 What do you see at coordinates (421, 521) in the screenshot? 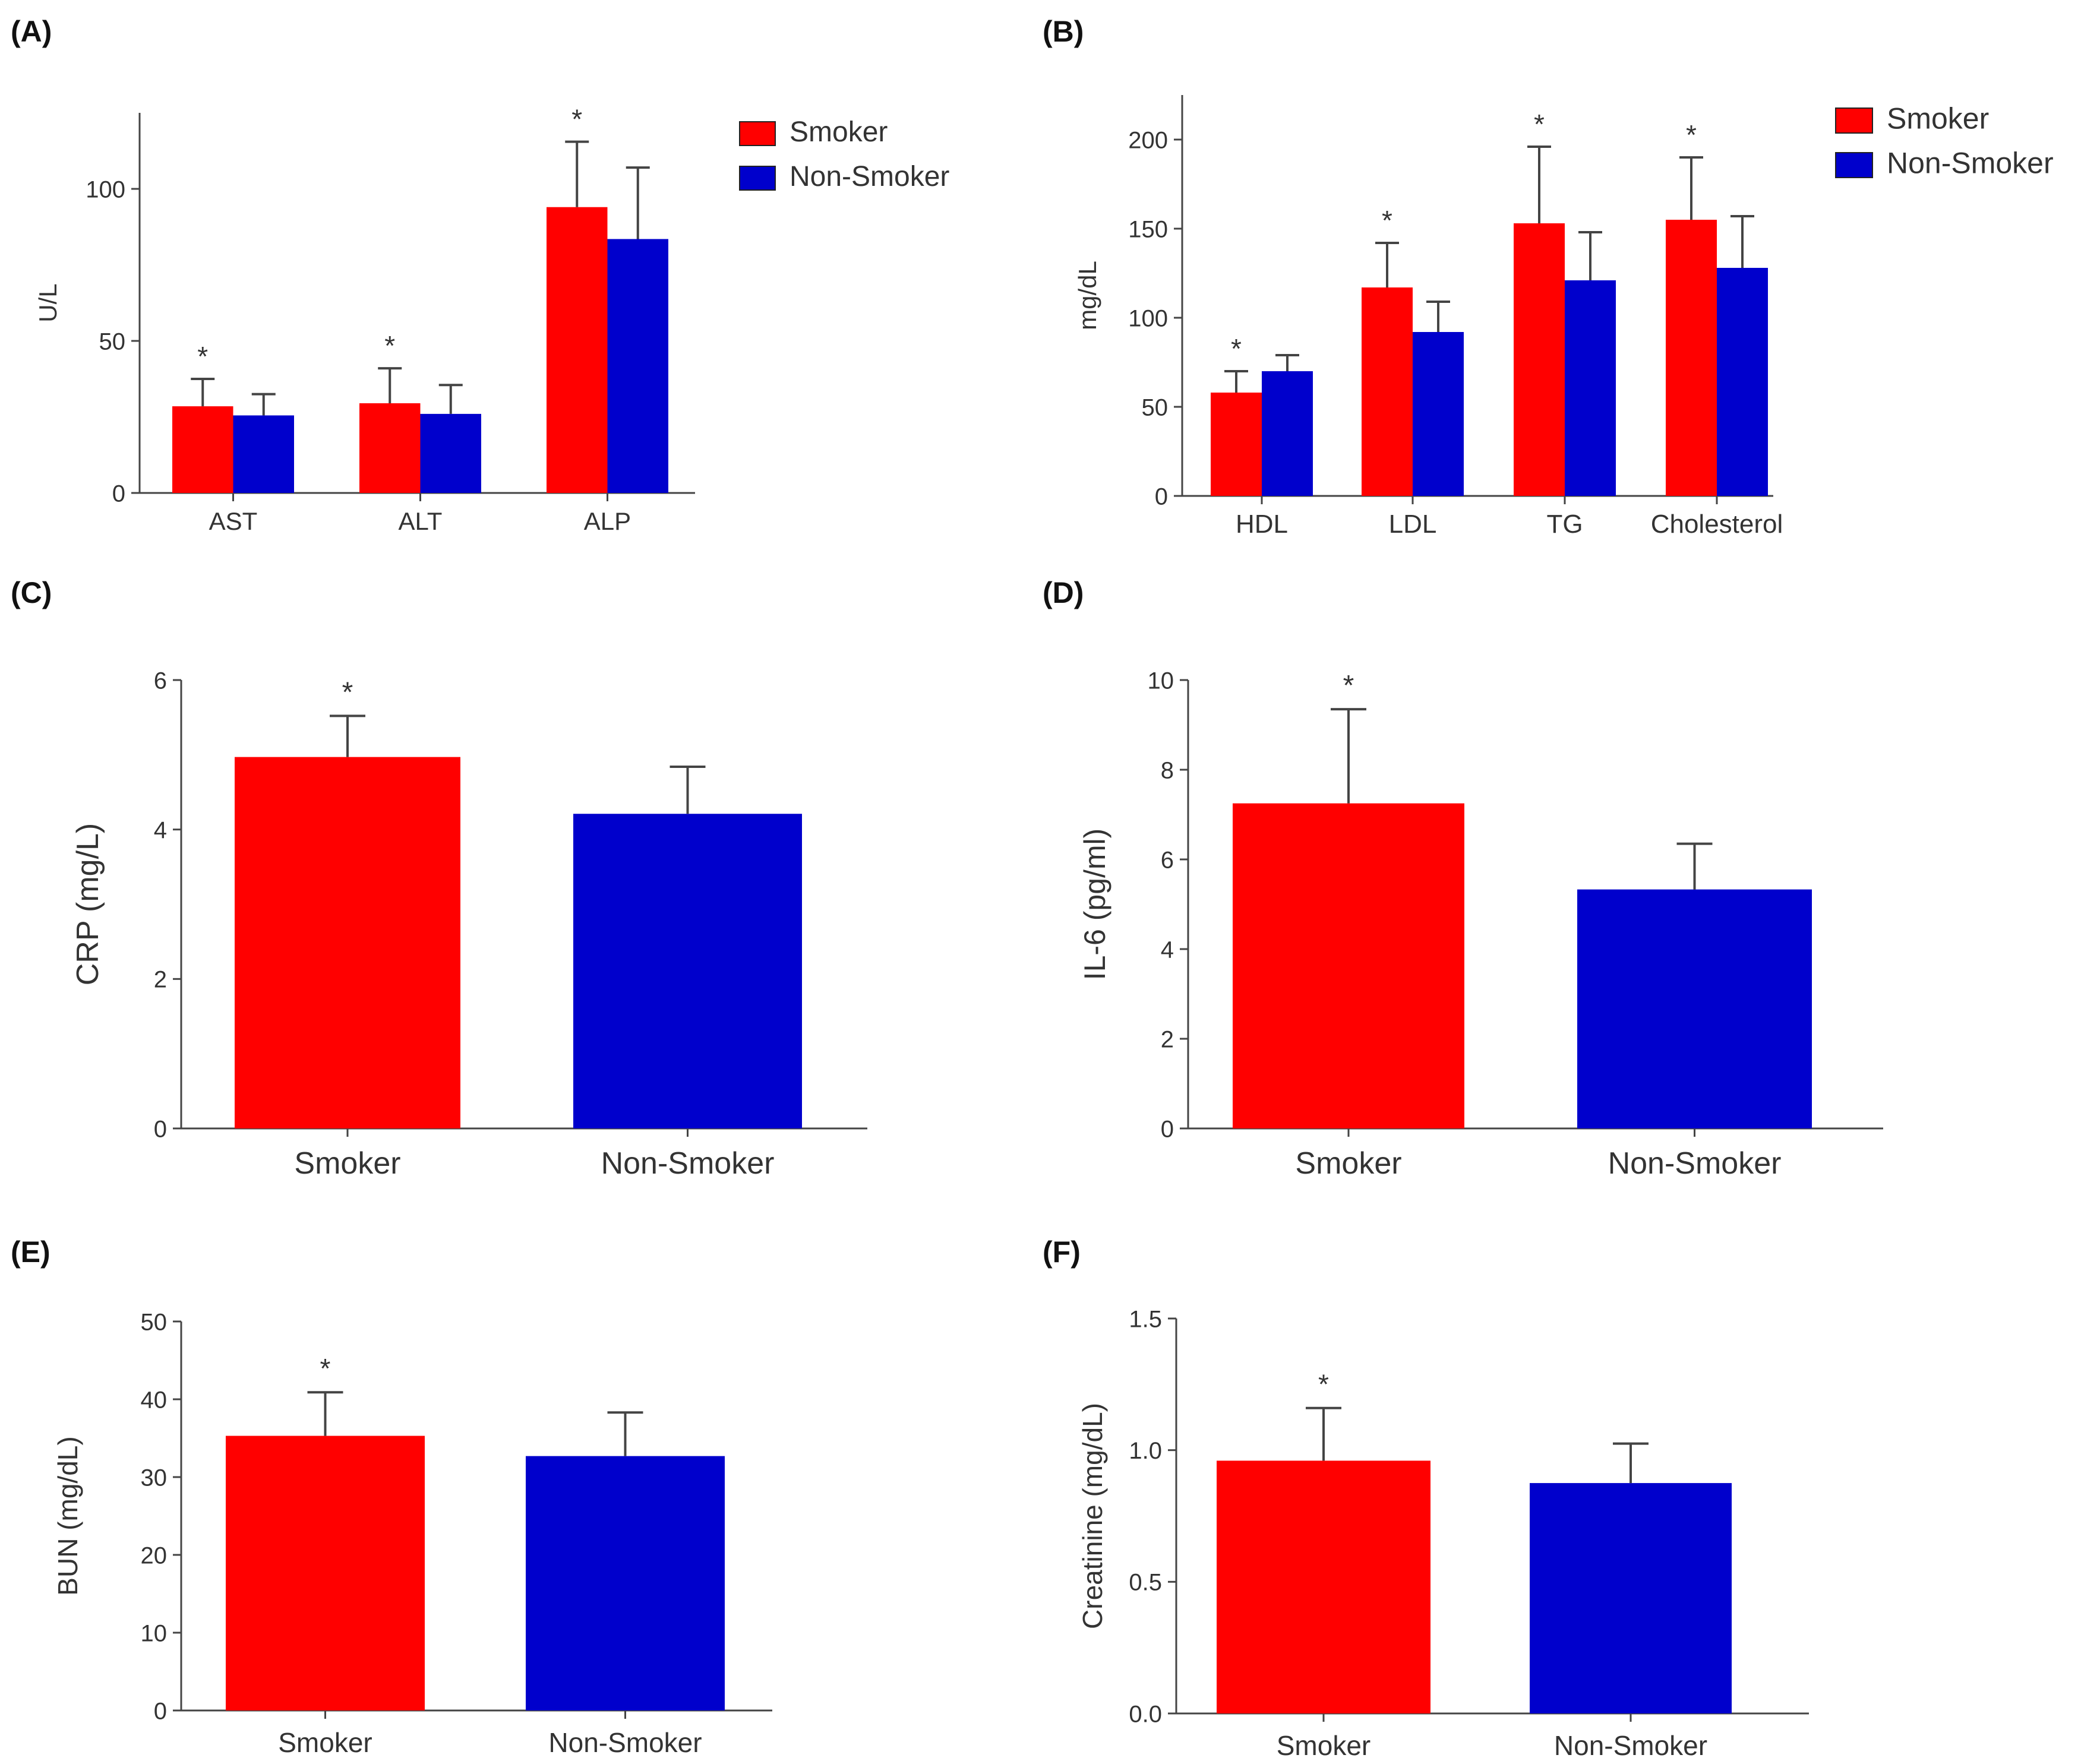
I see `x-tick-label: ALT` at bounding box center [421, 521].